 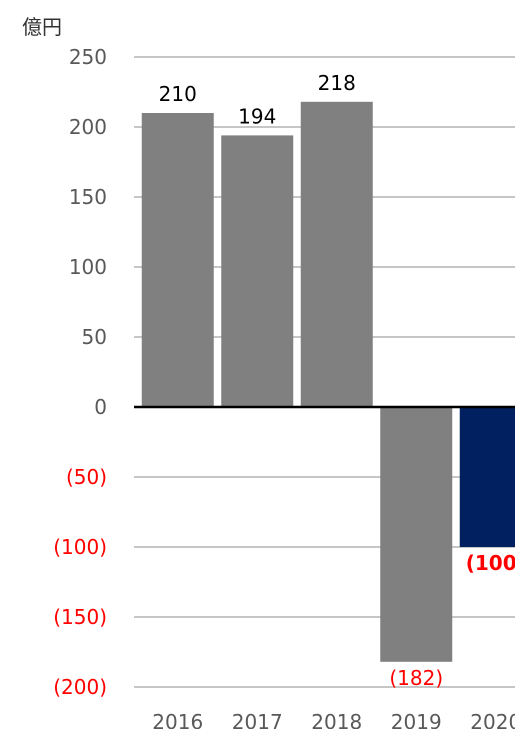 What do you see at coordinates (80, 617) in the screenshot?
I see `y-tick-label: (150)` at bounding box center [80, 617].